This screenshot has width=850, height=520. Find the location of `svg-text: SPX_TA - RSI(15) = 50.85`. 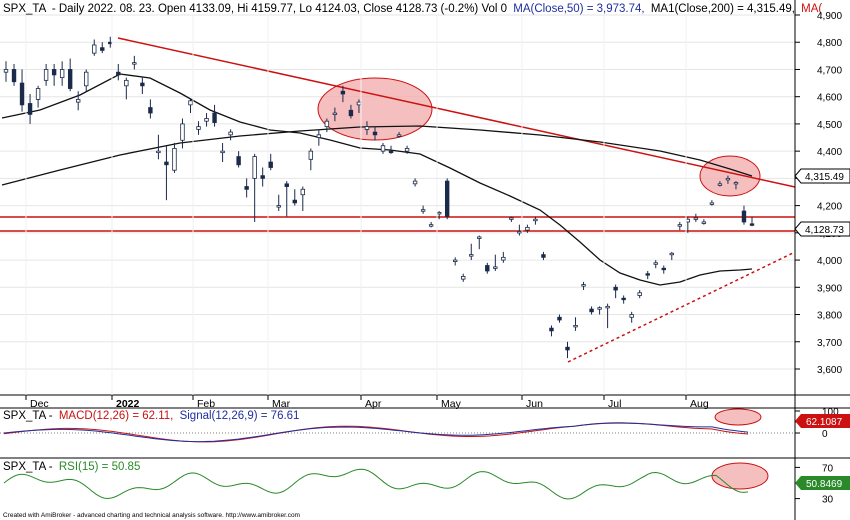

svg-text: SPX_TA - RSI(15) = 50.85 is located at coordinates (71, 467).